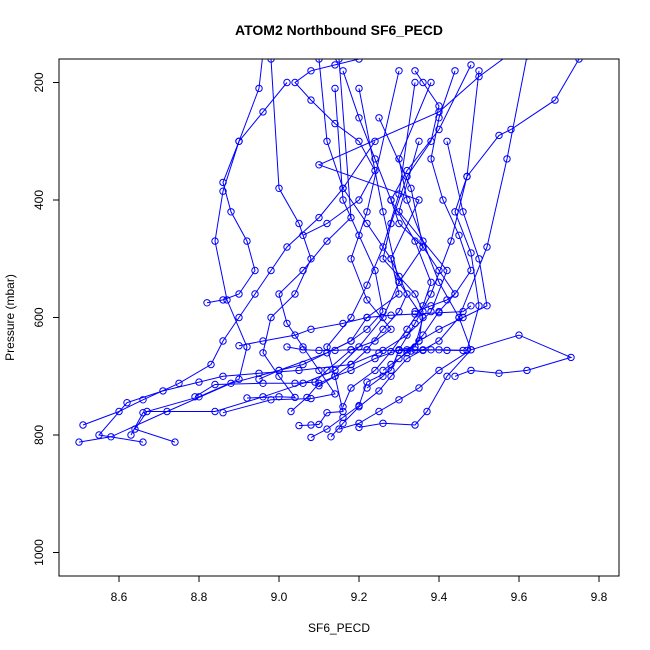 This screenshot has height=650, width=650. Describe the element at coordinates (10, 317) in the screenshot. I see `y-axis-label: Pressure (mbar)` at that location.